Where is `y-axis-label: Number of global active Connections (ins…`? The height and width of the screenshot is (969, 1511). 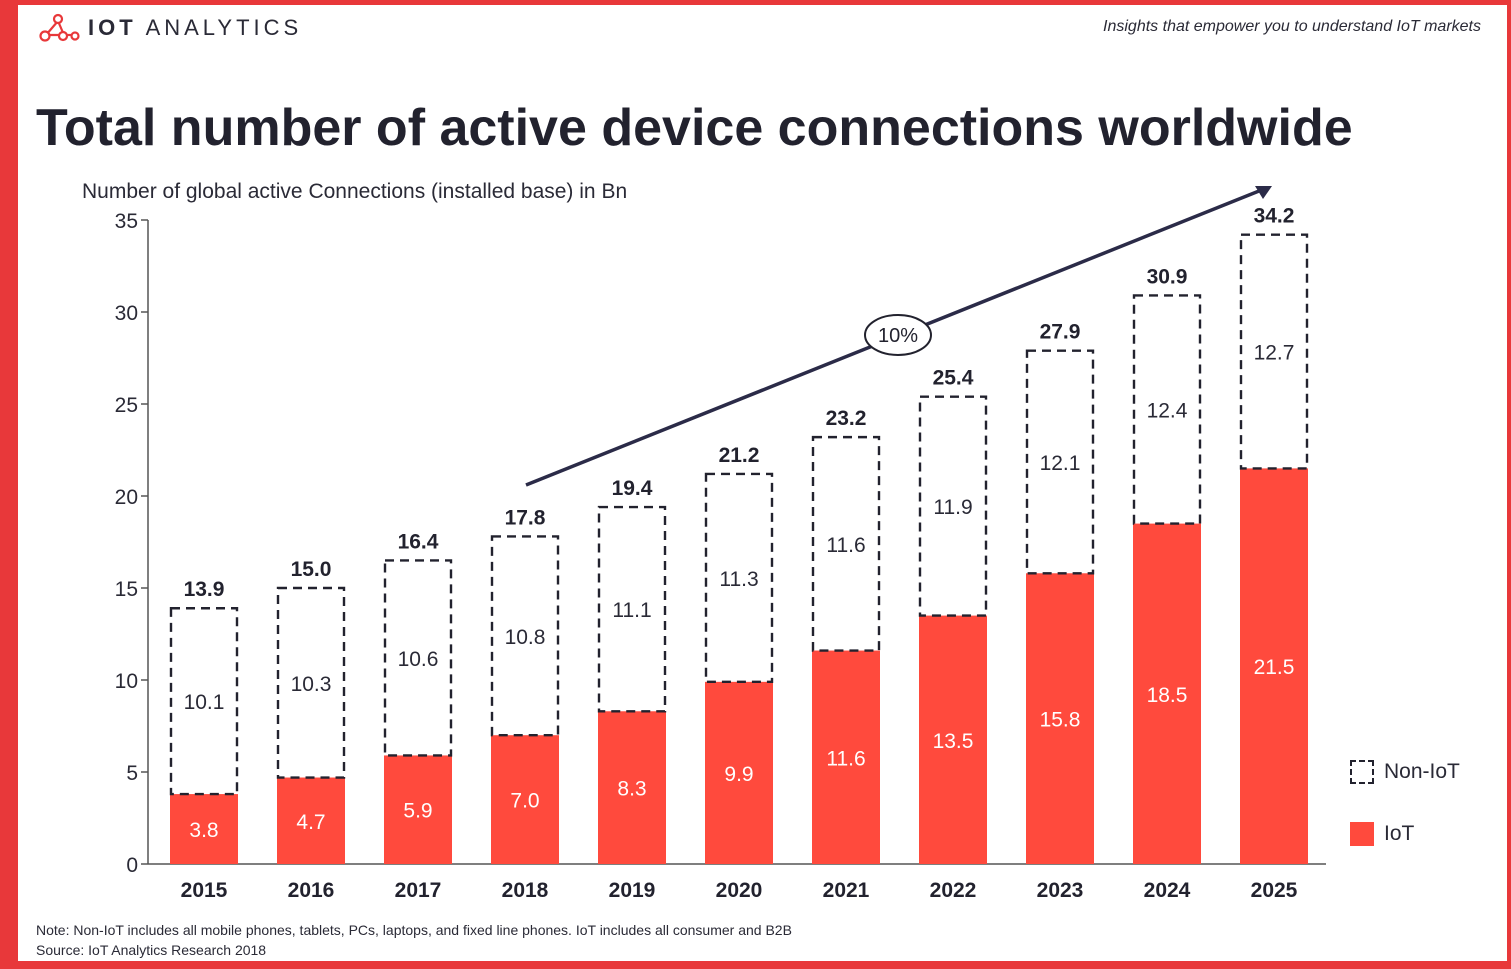
y-axis-label: Number of global active Connections (ins… is located at coordinates (355, 191).